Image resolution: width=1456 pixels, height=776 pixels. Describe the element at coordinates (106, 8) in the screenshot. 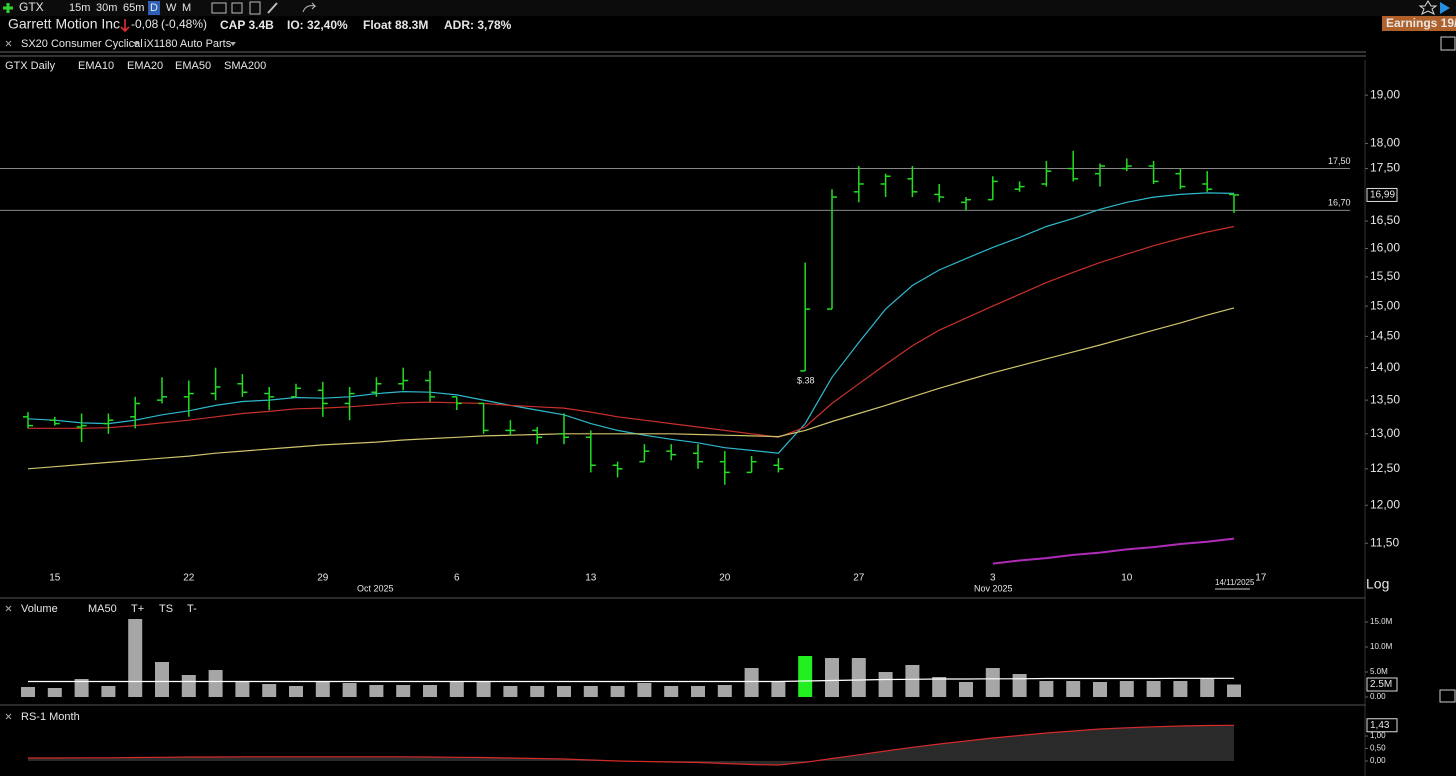

I see `interval: 30m` at that location.